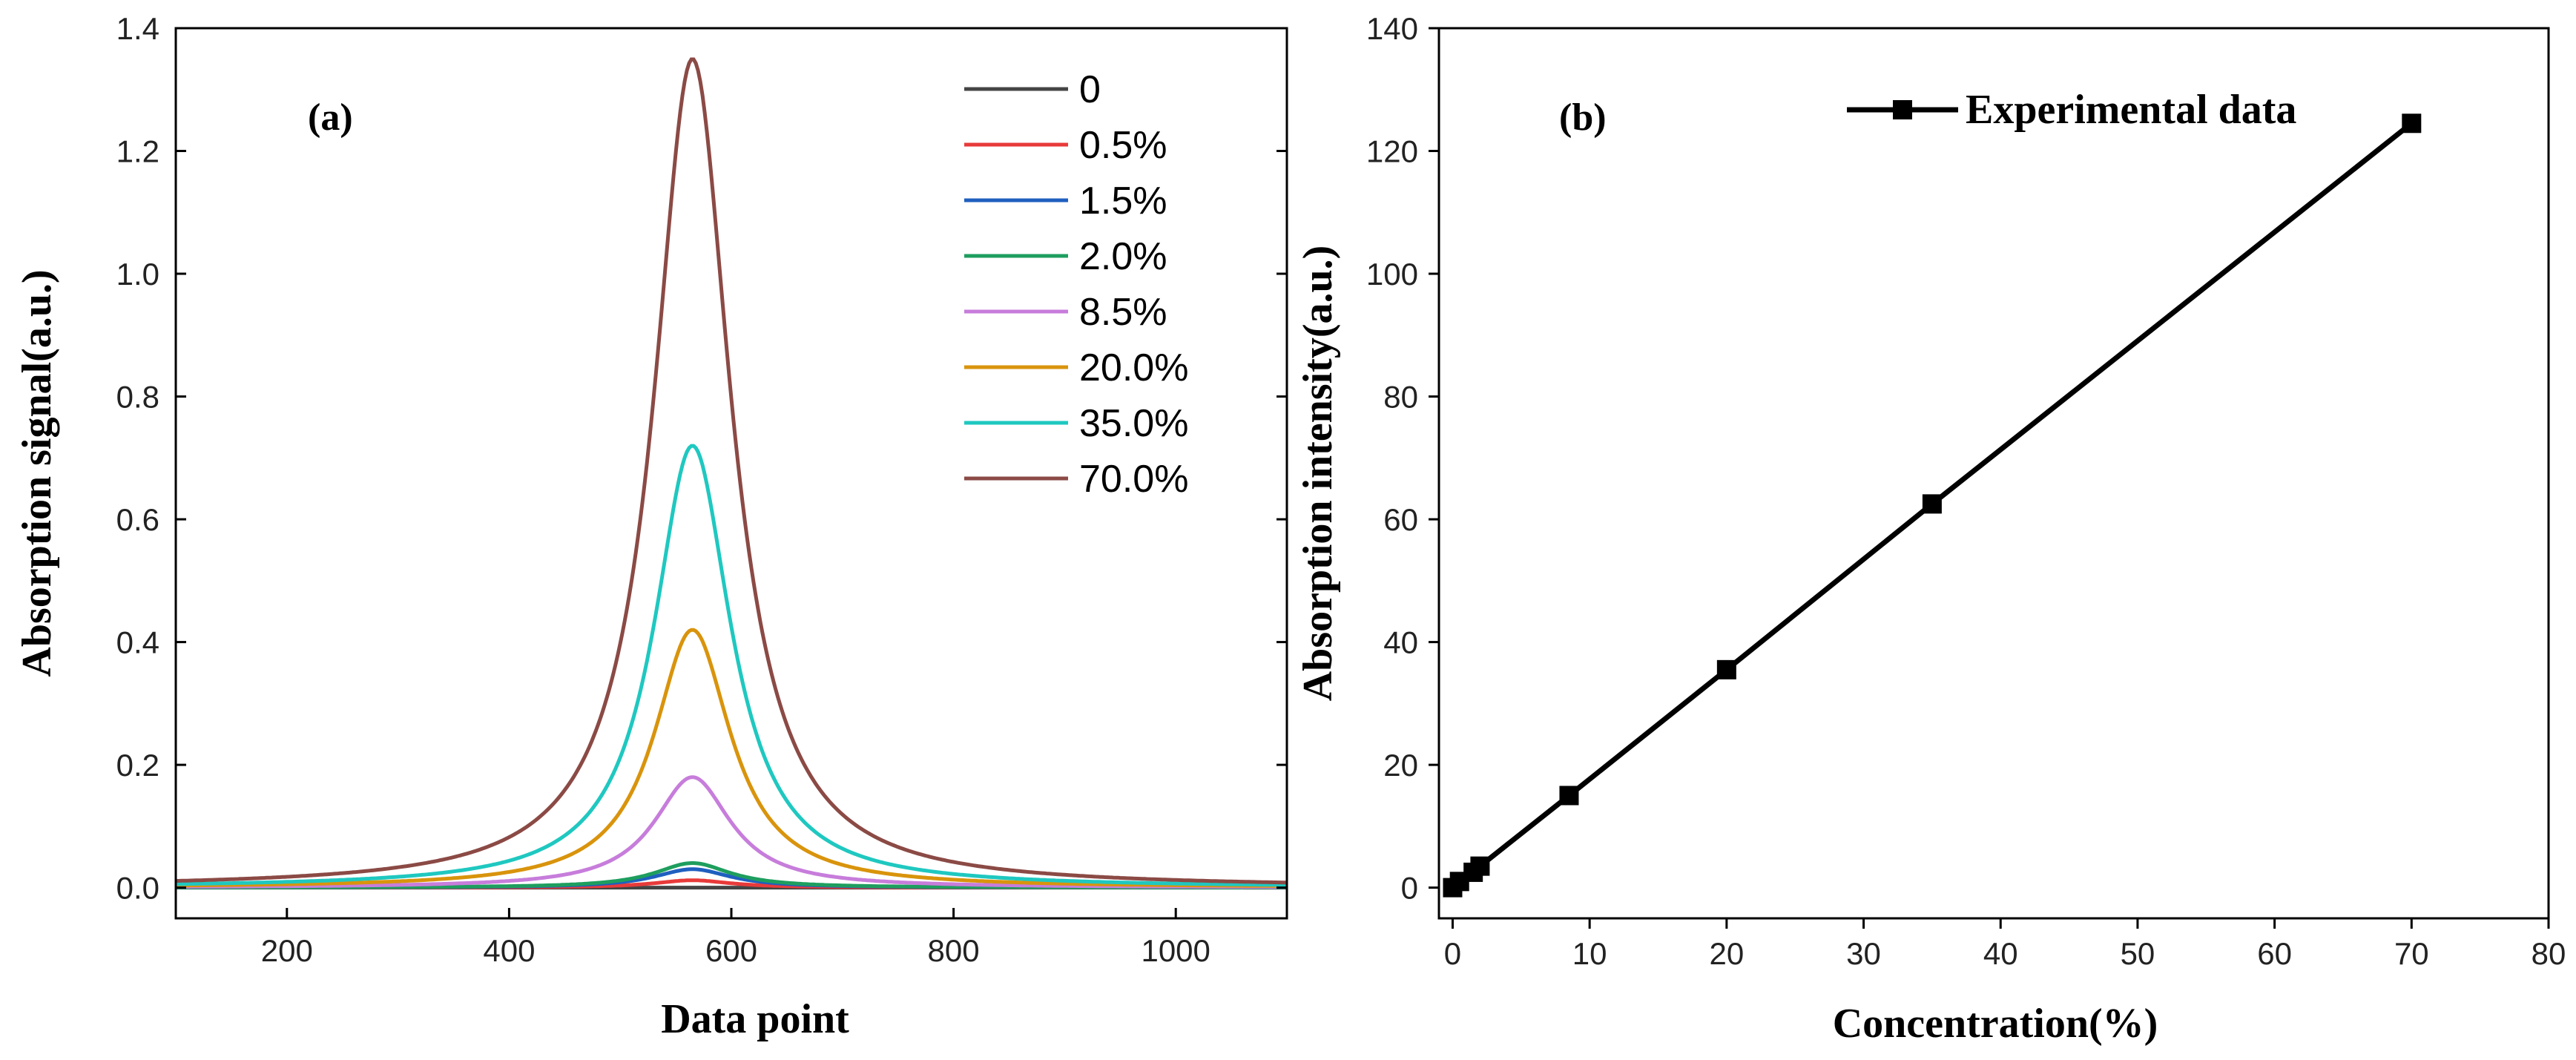 The width and height of the screenshot is (2576, 1060). I want to click on legend-label: 35.0%, so click(1133, 424).